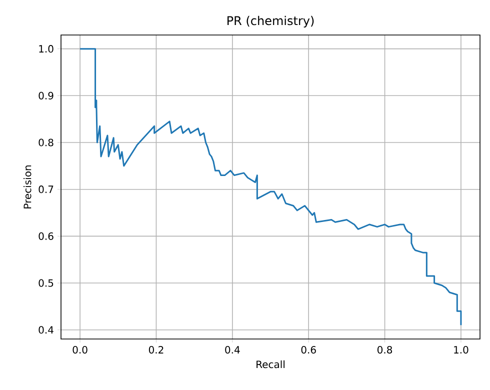 The height and width of the screenshot is (390, 490). What do you see at coordinates (46, 190) in the screenshot?
I see `y-tick-label: 0.7` at bounding box center [46, 190].